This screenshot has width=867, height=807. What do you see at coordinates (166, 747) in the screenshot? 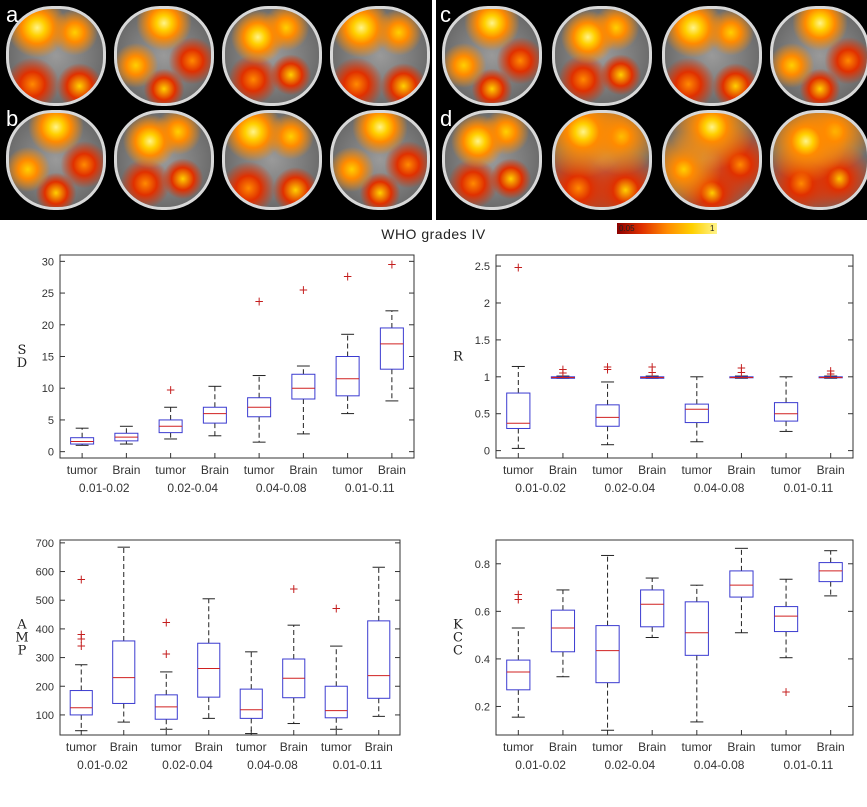
I see `xtick-label-2-2: tumor` at bounding box center [166, 747].